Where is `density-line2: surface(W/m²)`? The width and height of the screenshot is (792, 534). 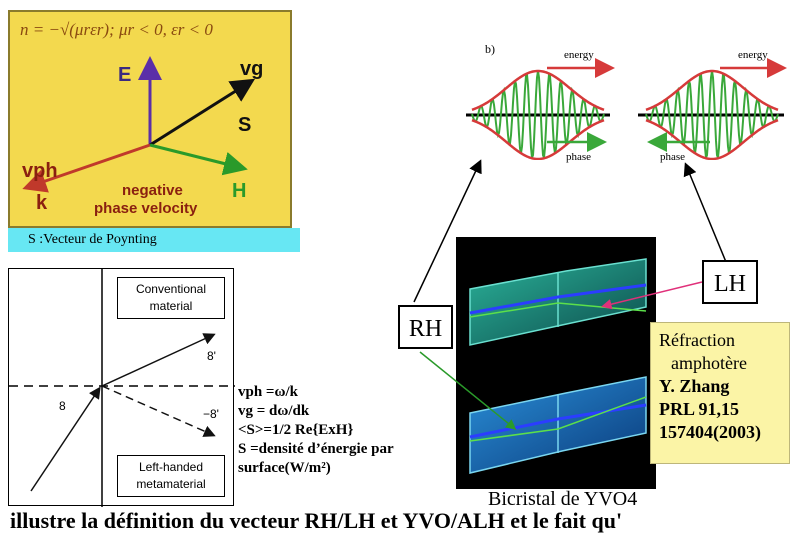 density-line2: surface(W/m²) is located at coordinates (284, 468).